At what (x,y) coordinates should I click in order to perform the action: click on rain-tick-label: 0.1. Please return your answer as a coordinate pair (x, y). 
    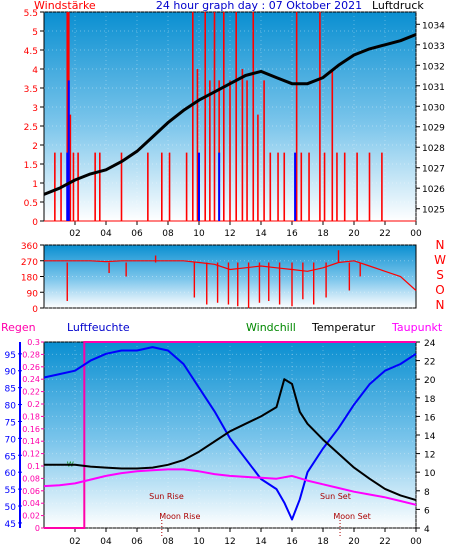
    Looking at the image, I should click on (33, 466).